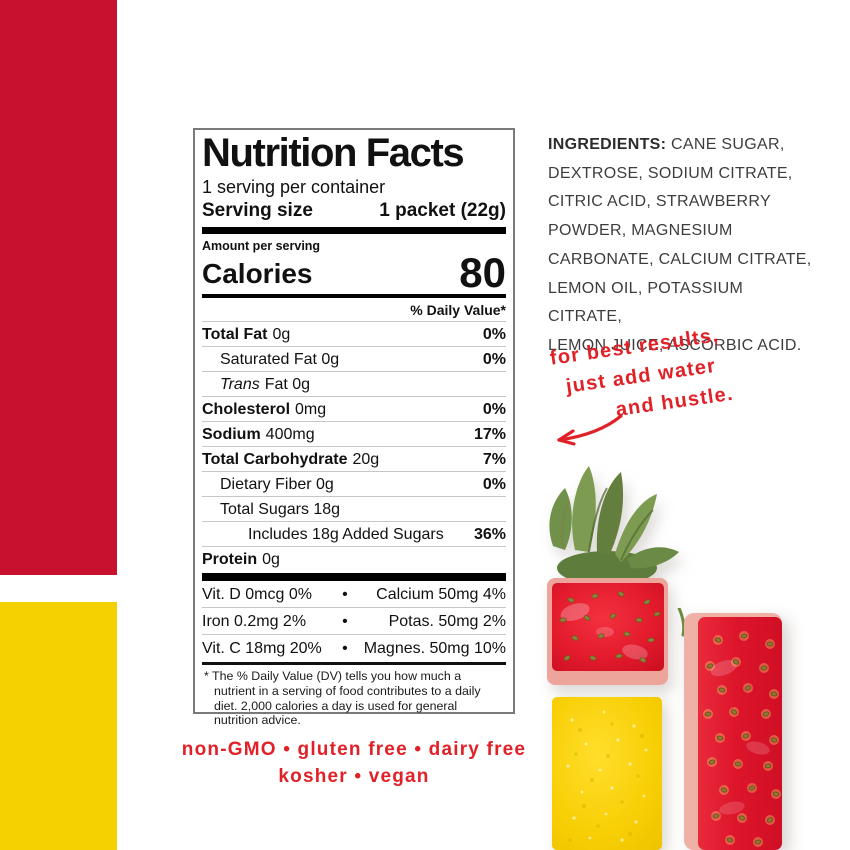  What do you see at coordinates (354, 433) in the screenshot?
I see `nutrient-row-sodium: Sodium 400mg 17%` at bounding box center [354, 433].